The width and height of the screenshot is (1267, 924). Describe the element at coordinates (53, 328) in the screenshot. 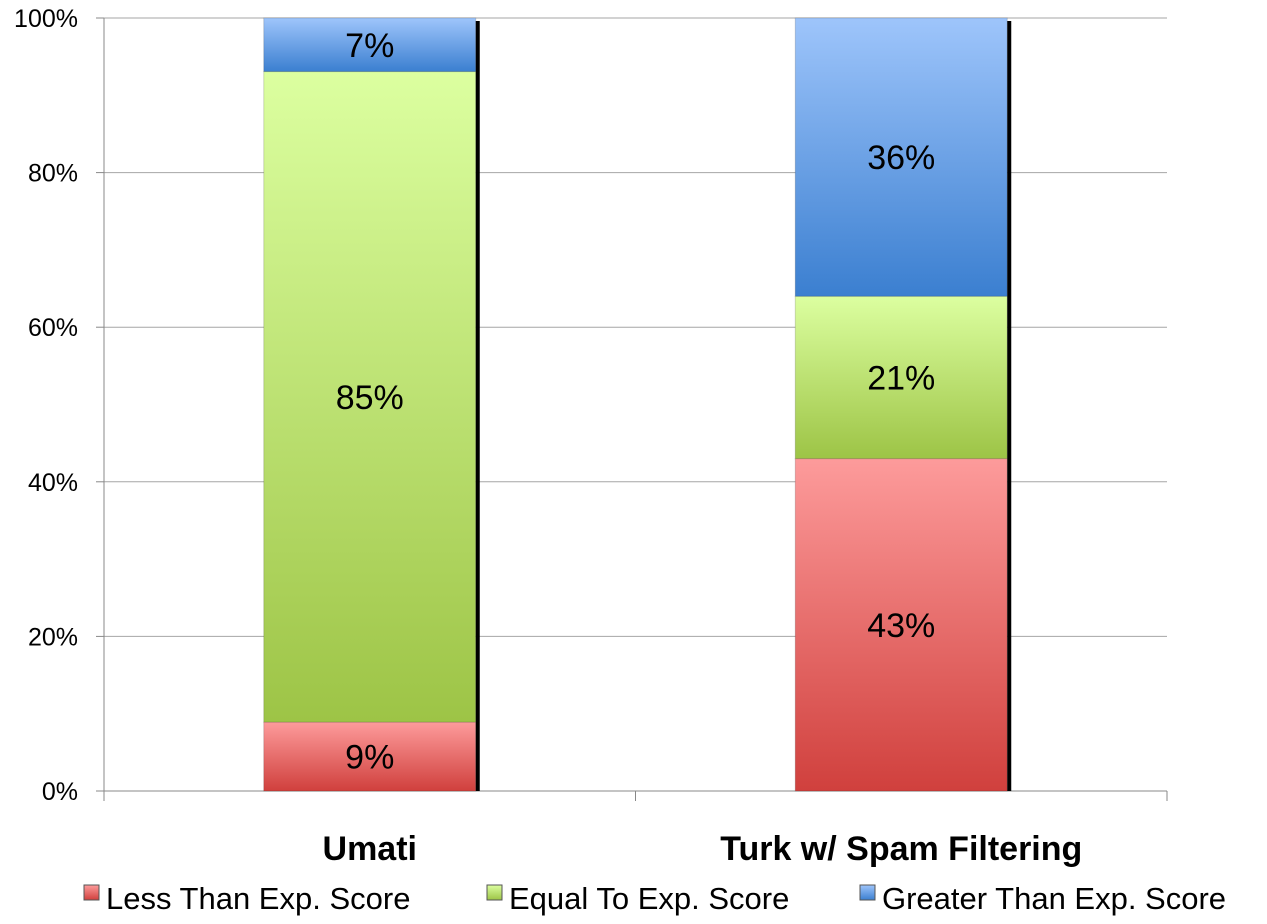

I see `y-tick-label: 60%` at that location.